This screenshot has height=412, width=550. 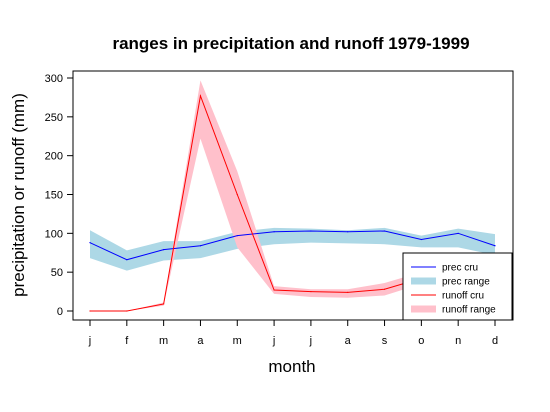 What do you see at coordinates (273, 341) in the screenshot?
I see `x-tick-label-5: j` at bounding box center [273, 341].